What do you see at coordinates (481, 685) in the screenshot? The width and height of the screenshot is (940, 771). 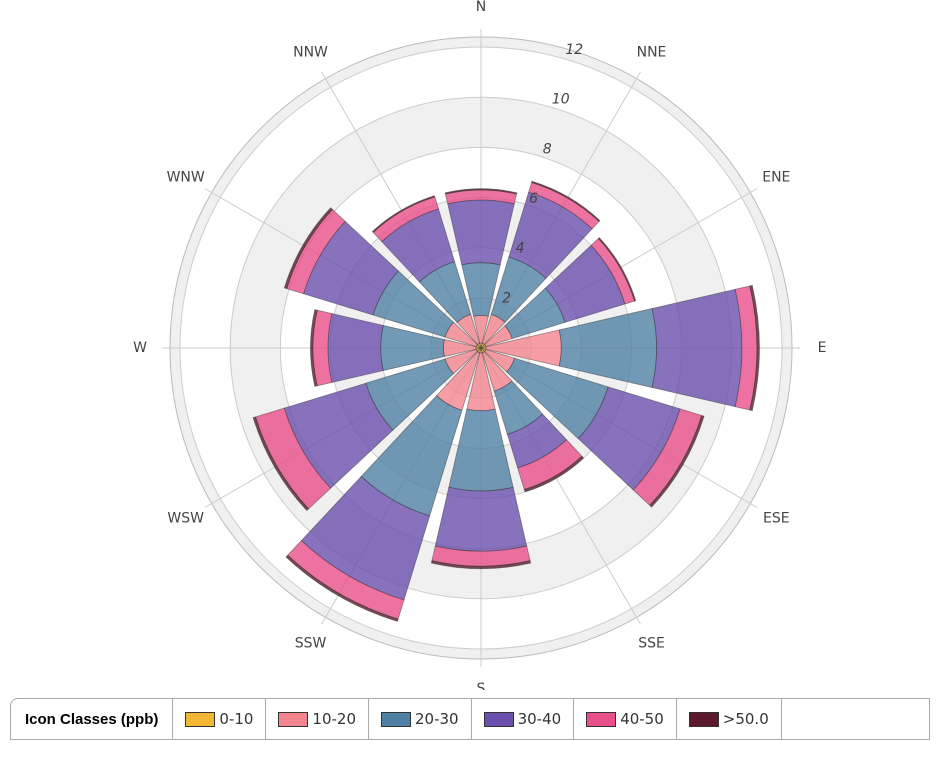 I see `direction-label: S` at bounding box center [481, 685].